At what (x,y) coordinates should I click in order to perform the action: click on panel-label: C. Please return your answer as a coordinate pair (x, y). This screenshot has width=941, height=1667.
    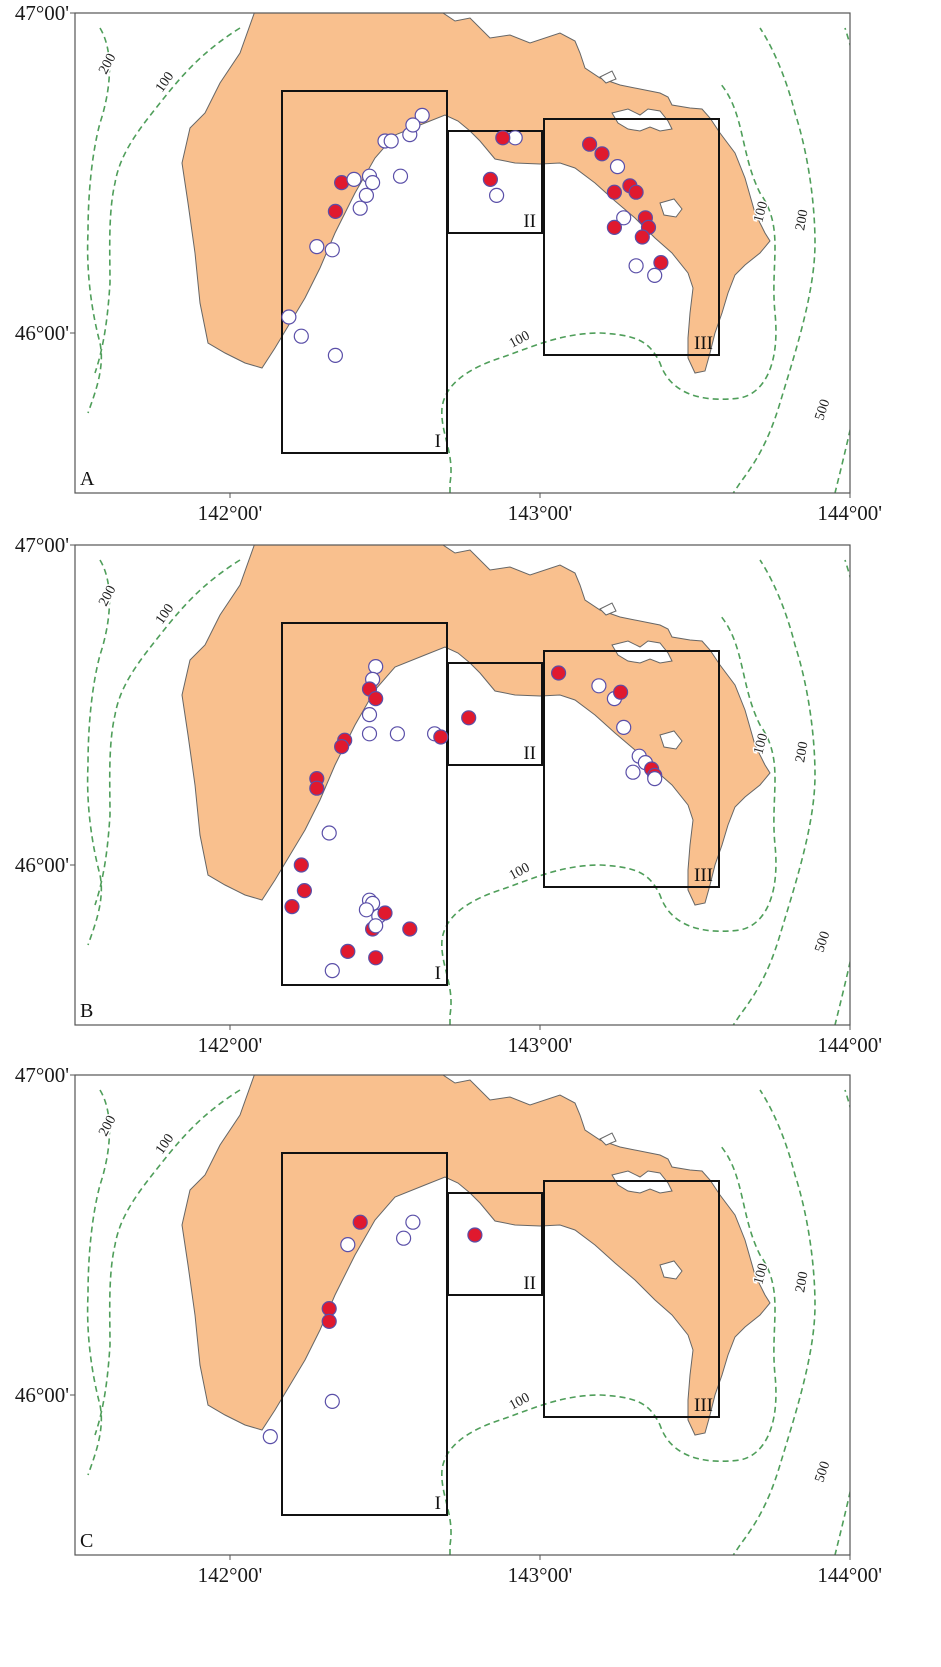
    Looking at the image, I should click on (86, 1541).